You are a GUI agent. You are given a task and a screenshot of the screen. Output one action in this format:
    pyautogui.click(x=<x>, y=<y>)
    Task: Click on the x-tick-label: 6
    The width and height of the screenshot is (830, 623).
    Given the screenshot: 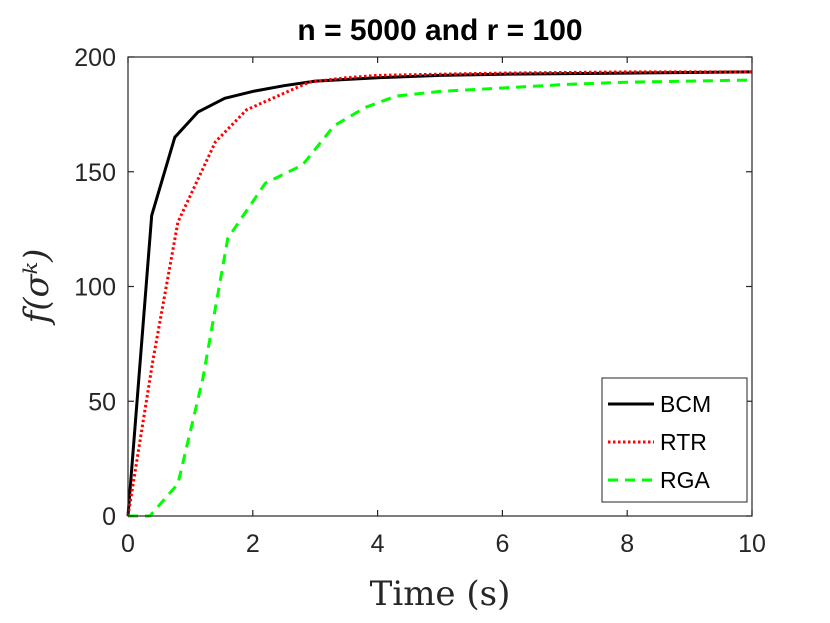 What is the action you would take?
    pyautogui.click(x=502, y=544)
    